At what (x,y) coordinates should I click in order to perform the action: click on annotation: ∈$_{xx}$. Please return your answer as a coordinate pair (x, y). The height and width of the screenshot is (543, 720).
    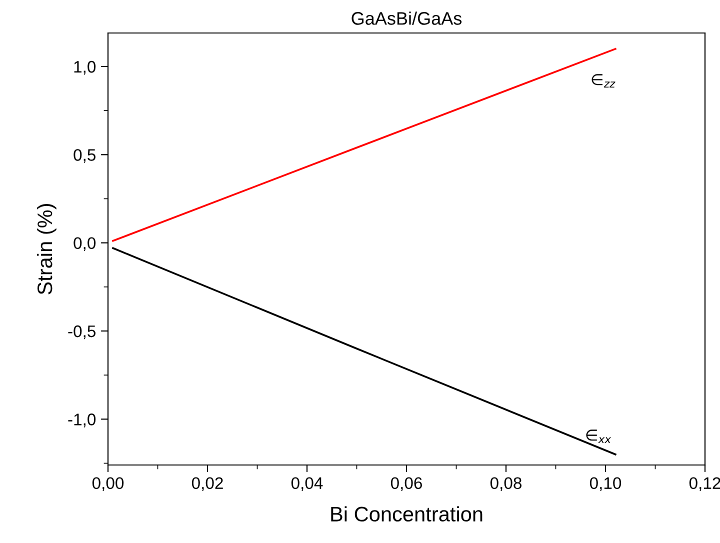
    Looking at the image, I should click on (599, 437).